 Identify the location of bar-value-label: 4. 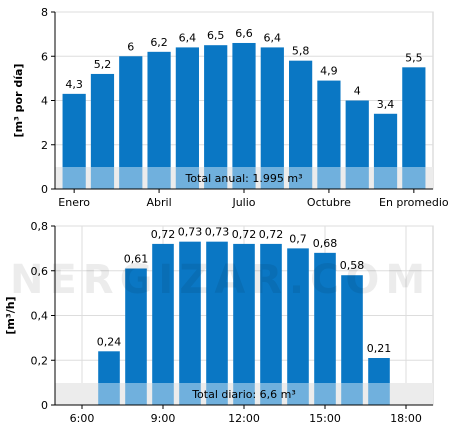
(357, 91).